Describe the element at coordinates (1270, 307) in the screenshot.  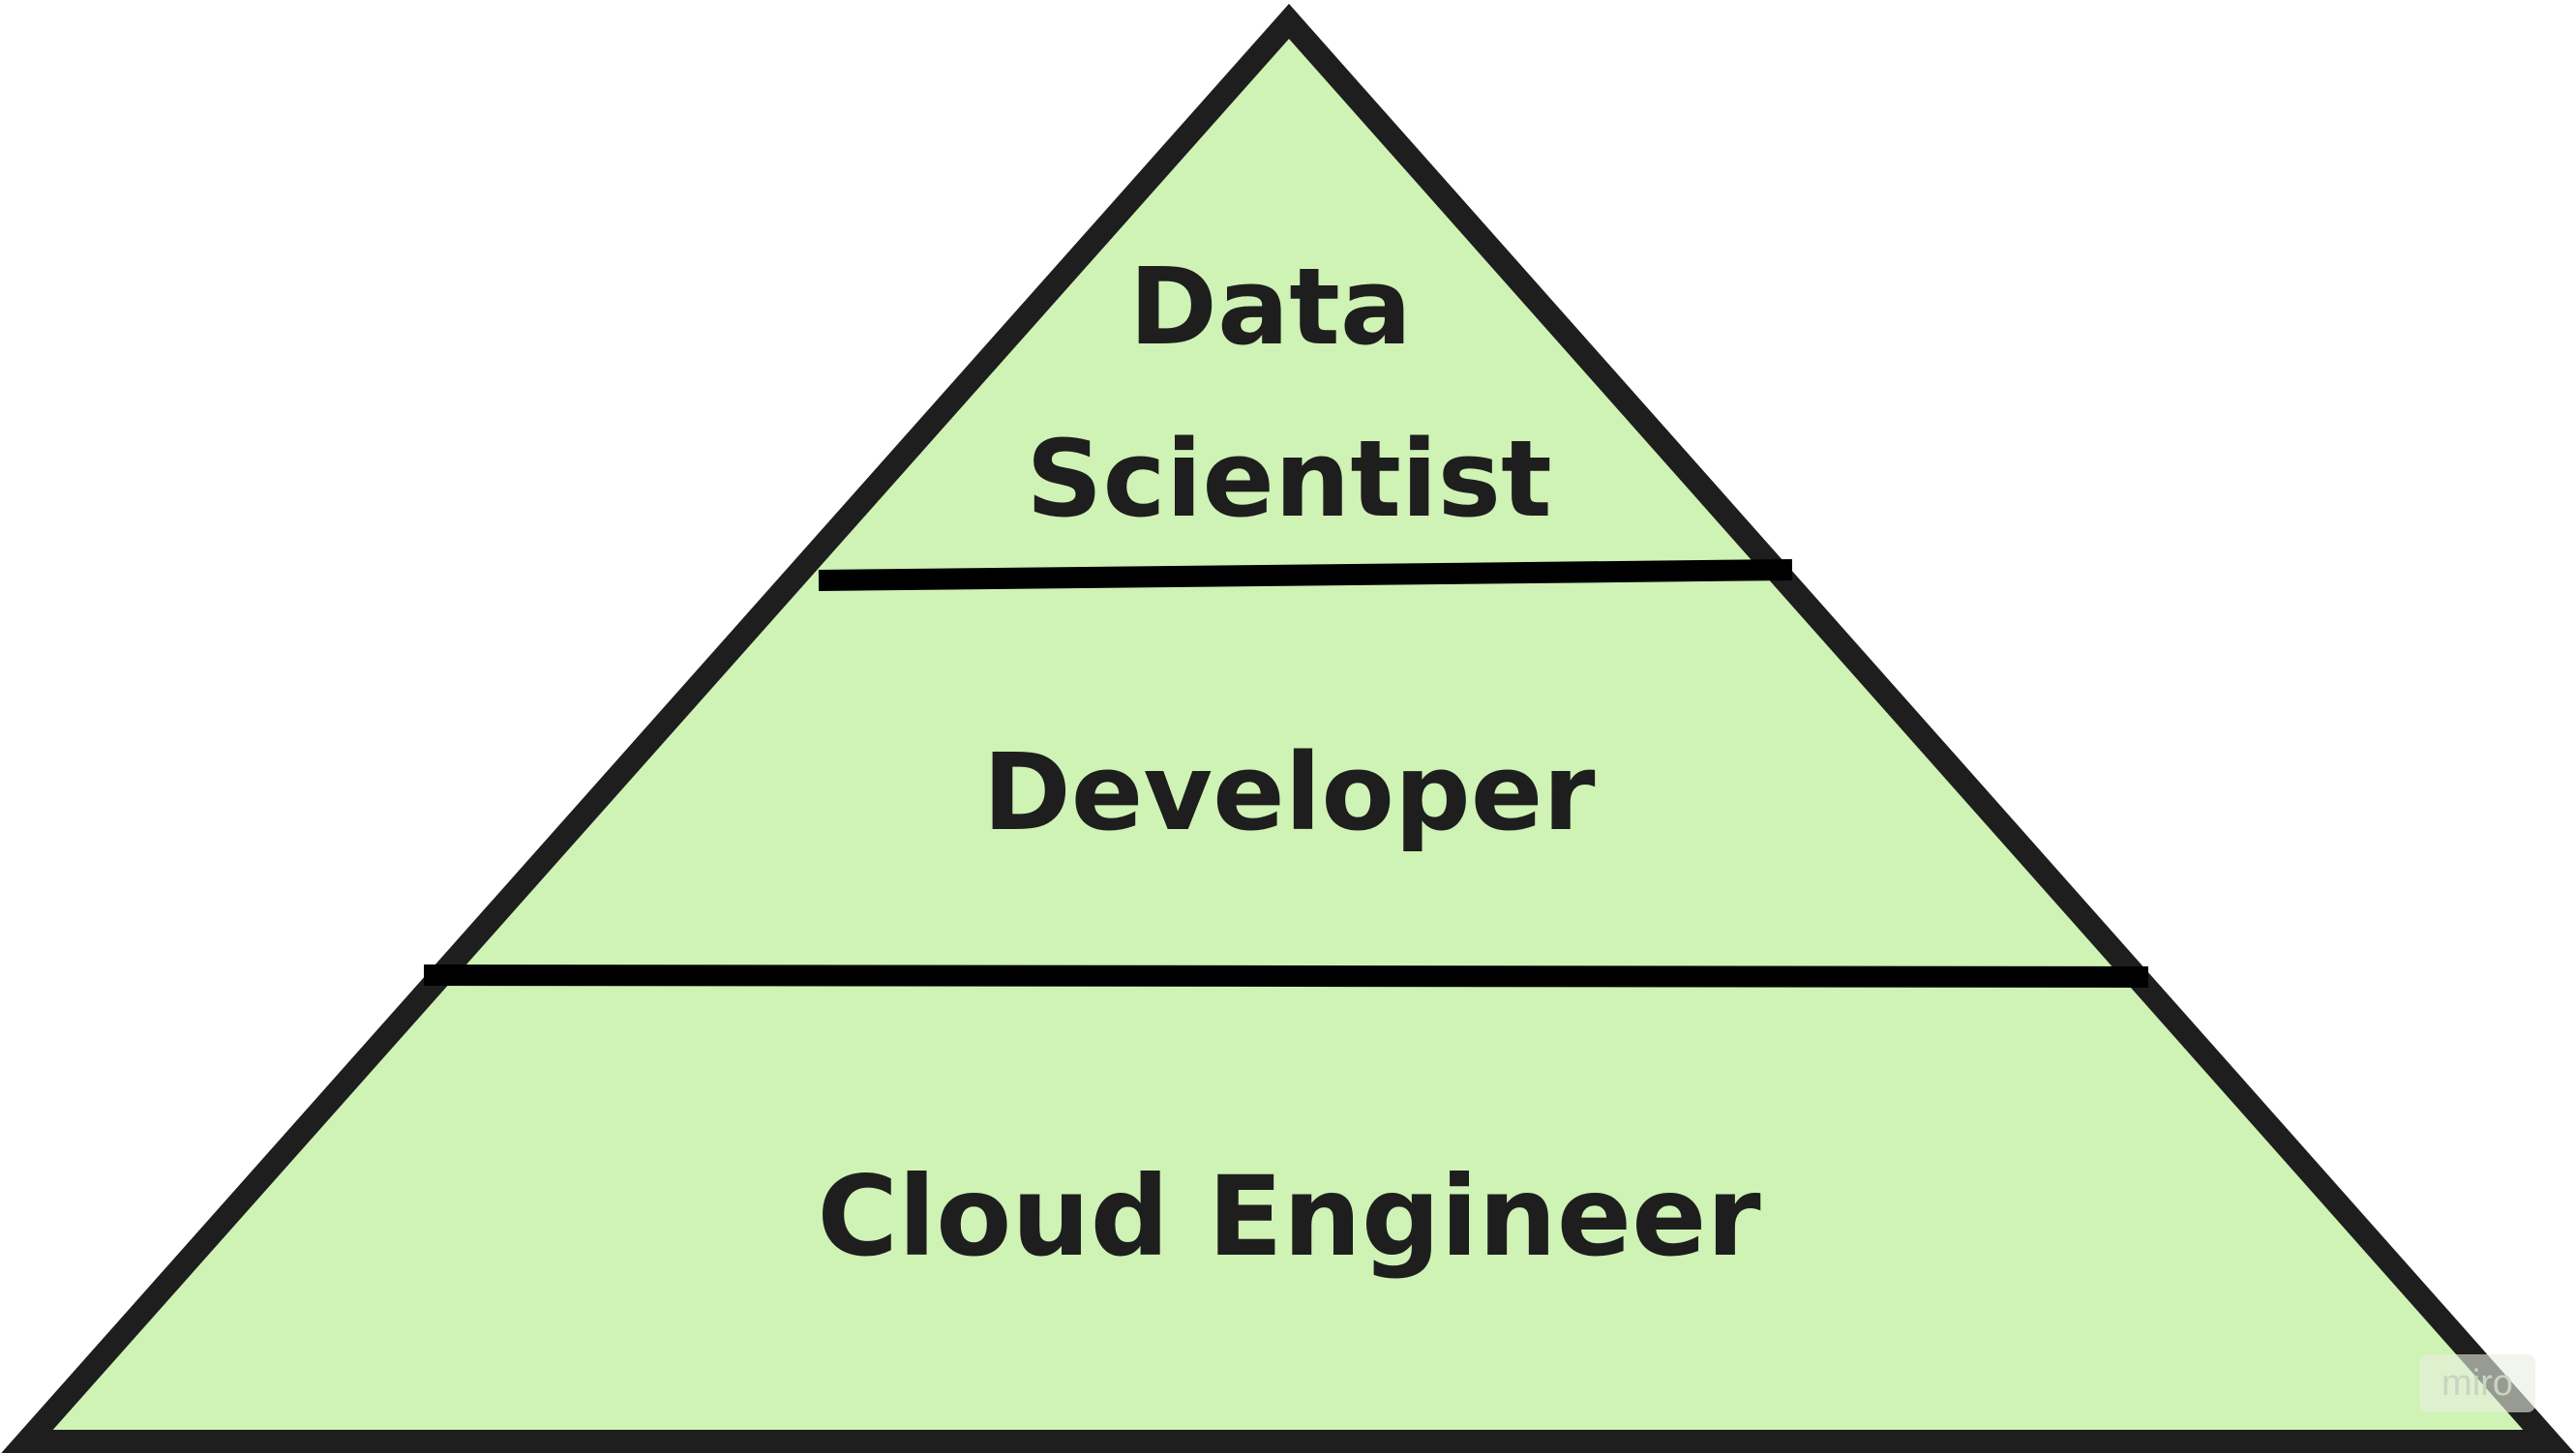
I see `tier-label-line: Data` at that location.